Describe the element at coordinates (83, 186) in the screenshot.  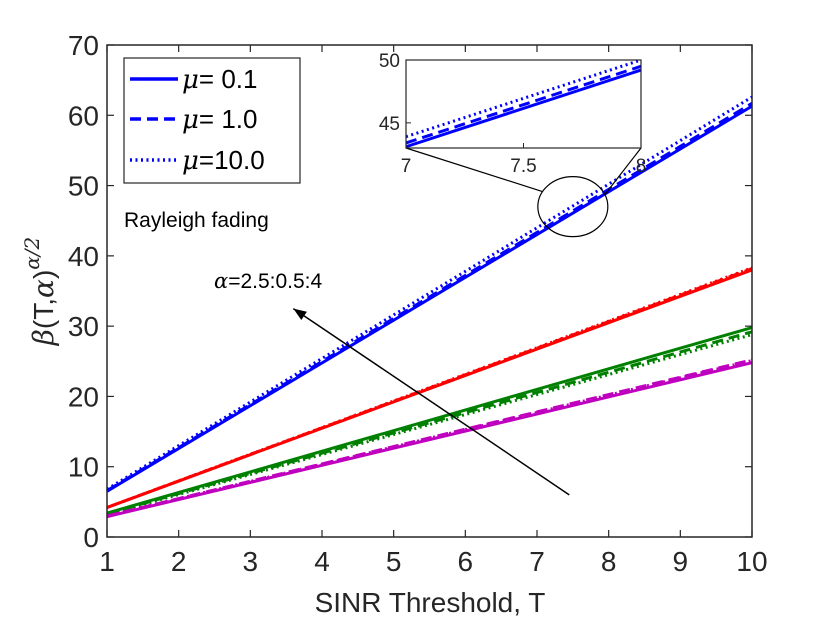
I see `y-tick-label: 50` at that location.